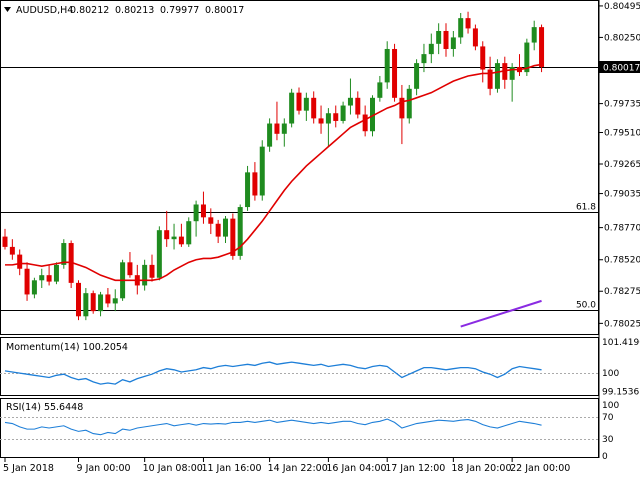 The width and height of the screenshot is (640, 483). Describe the element at coordinates (586, 306) in the screenshot. I see `fib-level-label: 50.0` at that location.